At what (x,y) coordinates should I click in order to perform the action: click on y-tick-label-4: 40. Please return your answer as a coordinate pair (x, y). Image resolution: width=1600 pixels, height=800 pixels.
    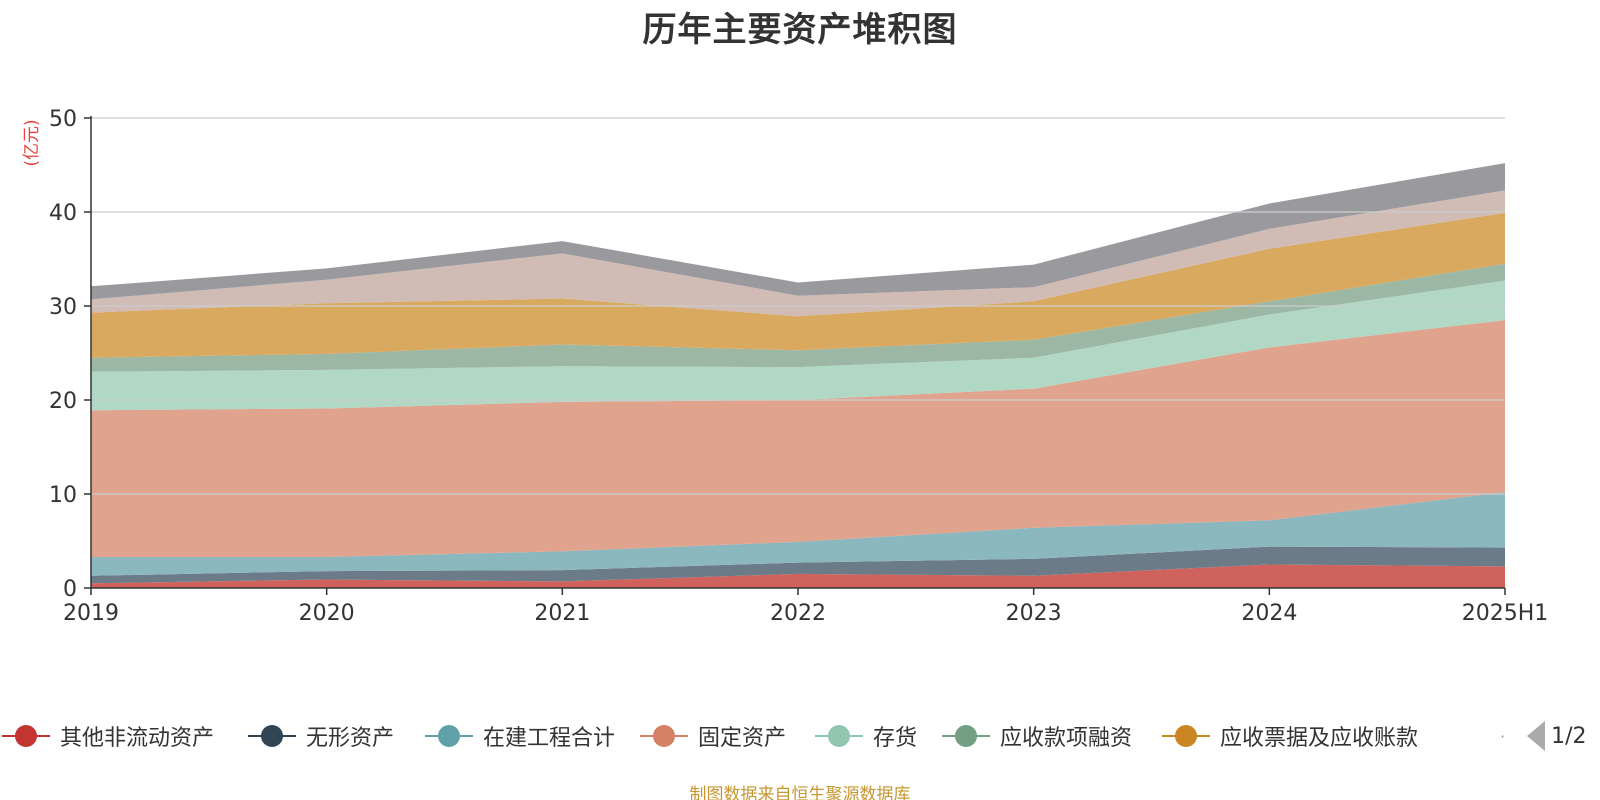
    Looking at the image, I should click on (63, 213).